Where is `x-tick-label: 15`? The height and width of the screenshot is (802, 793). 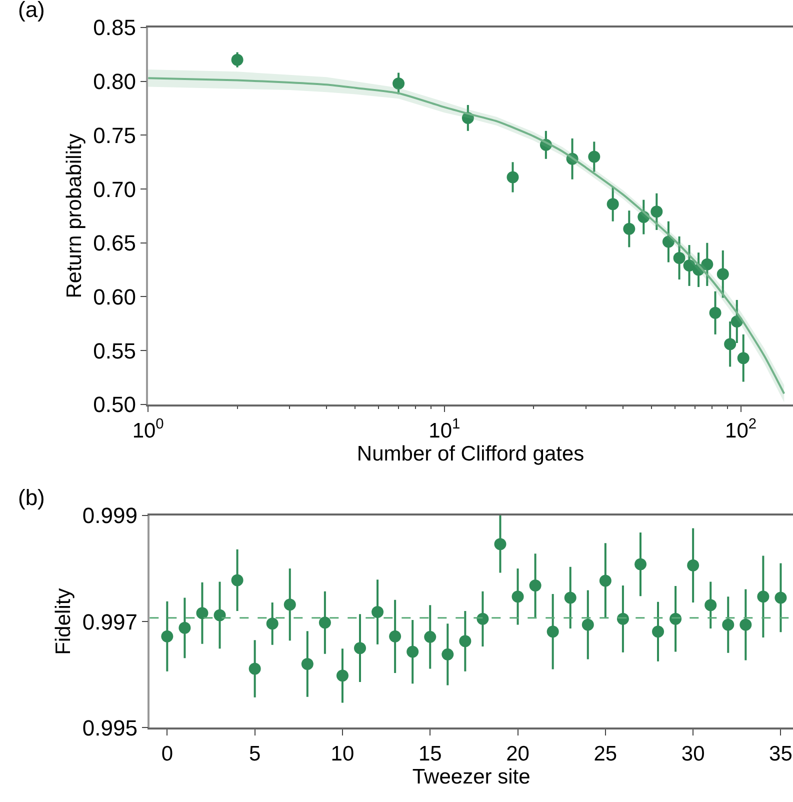 x-tick-label: 15 is located at coordinates (430, 754).